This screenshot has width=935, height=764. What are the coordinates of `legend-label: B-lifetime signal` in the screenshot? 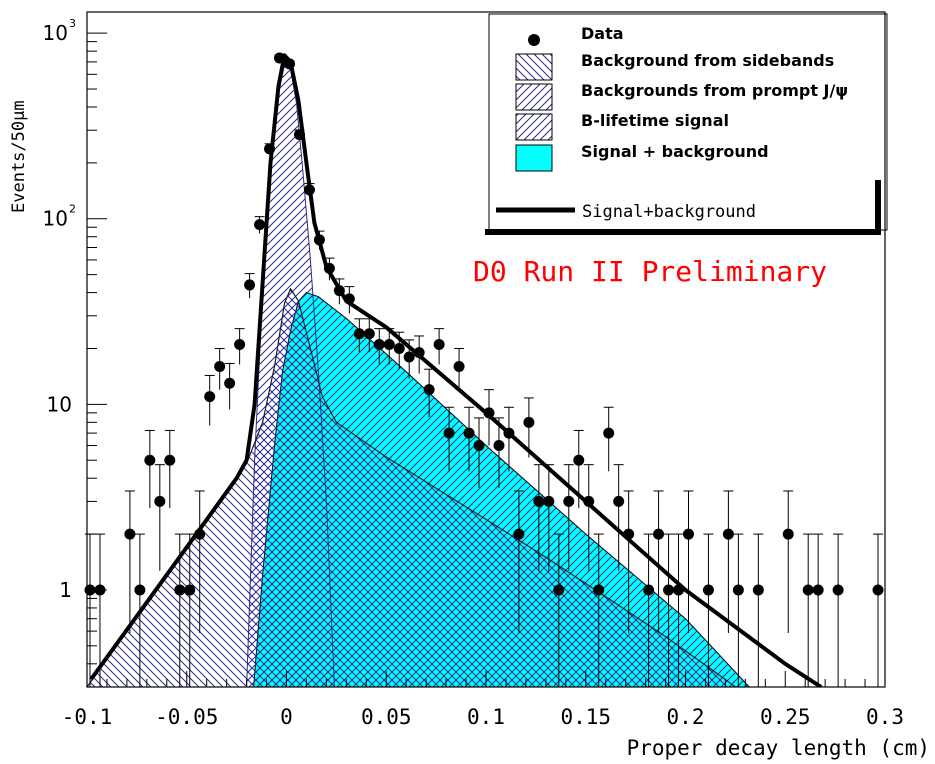 It's located at (655, 120).